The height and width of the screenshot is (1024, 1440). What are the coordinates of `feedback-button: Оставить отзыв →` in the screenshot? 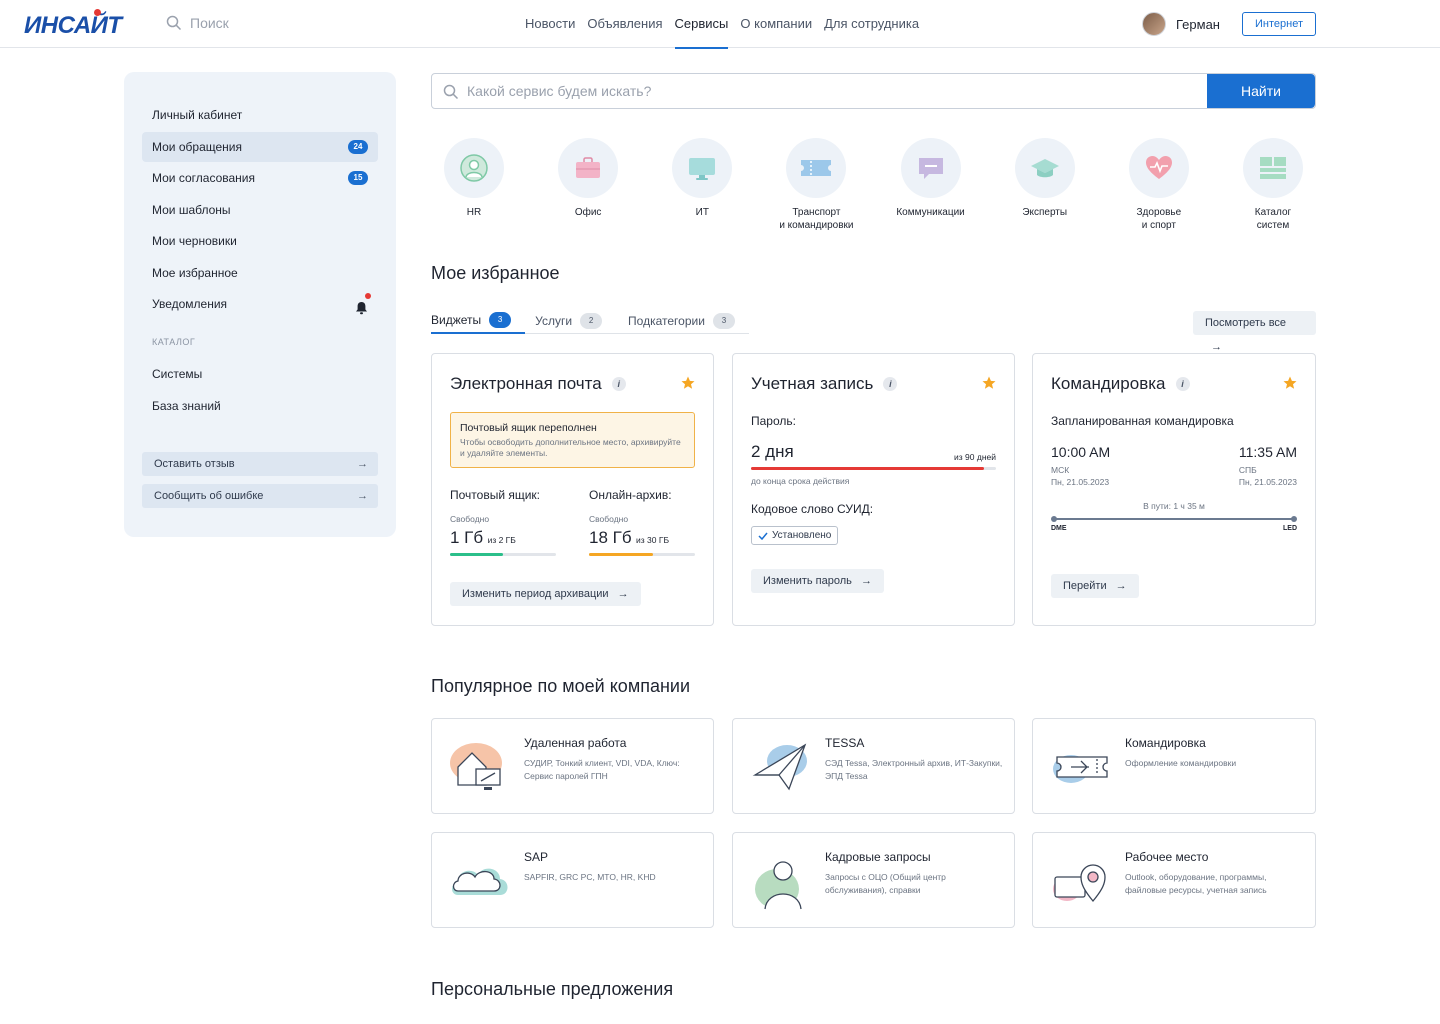 It's located at (260, 464).